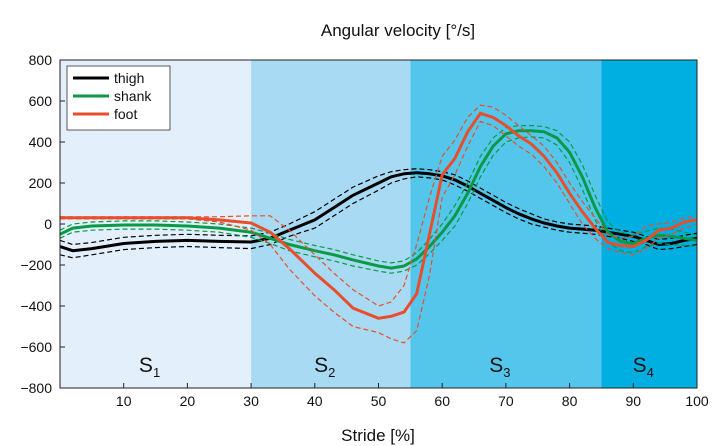  Describe the element at coordinates (398, 30) in the screenshot. I see `chart-title: Angular velocity [°/s]` at that location.